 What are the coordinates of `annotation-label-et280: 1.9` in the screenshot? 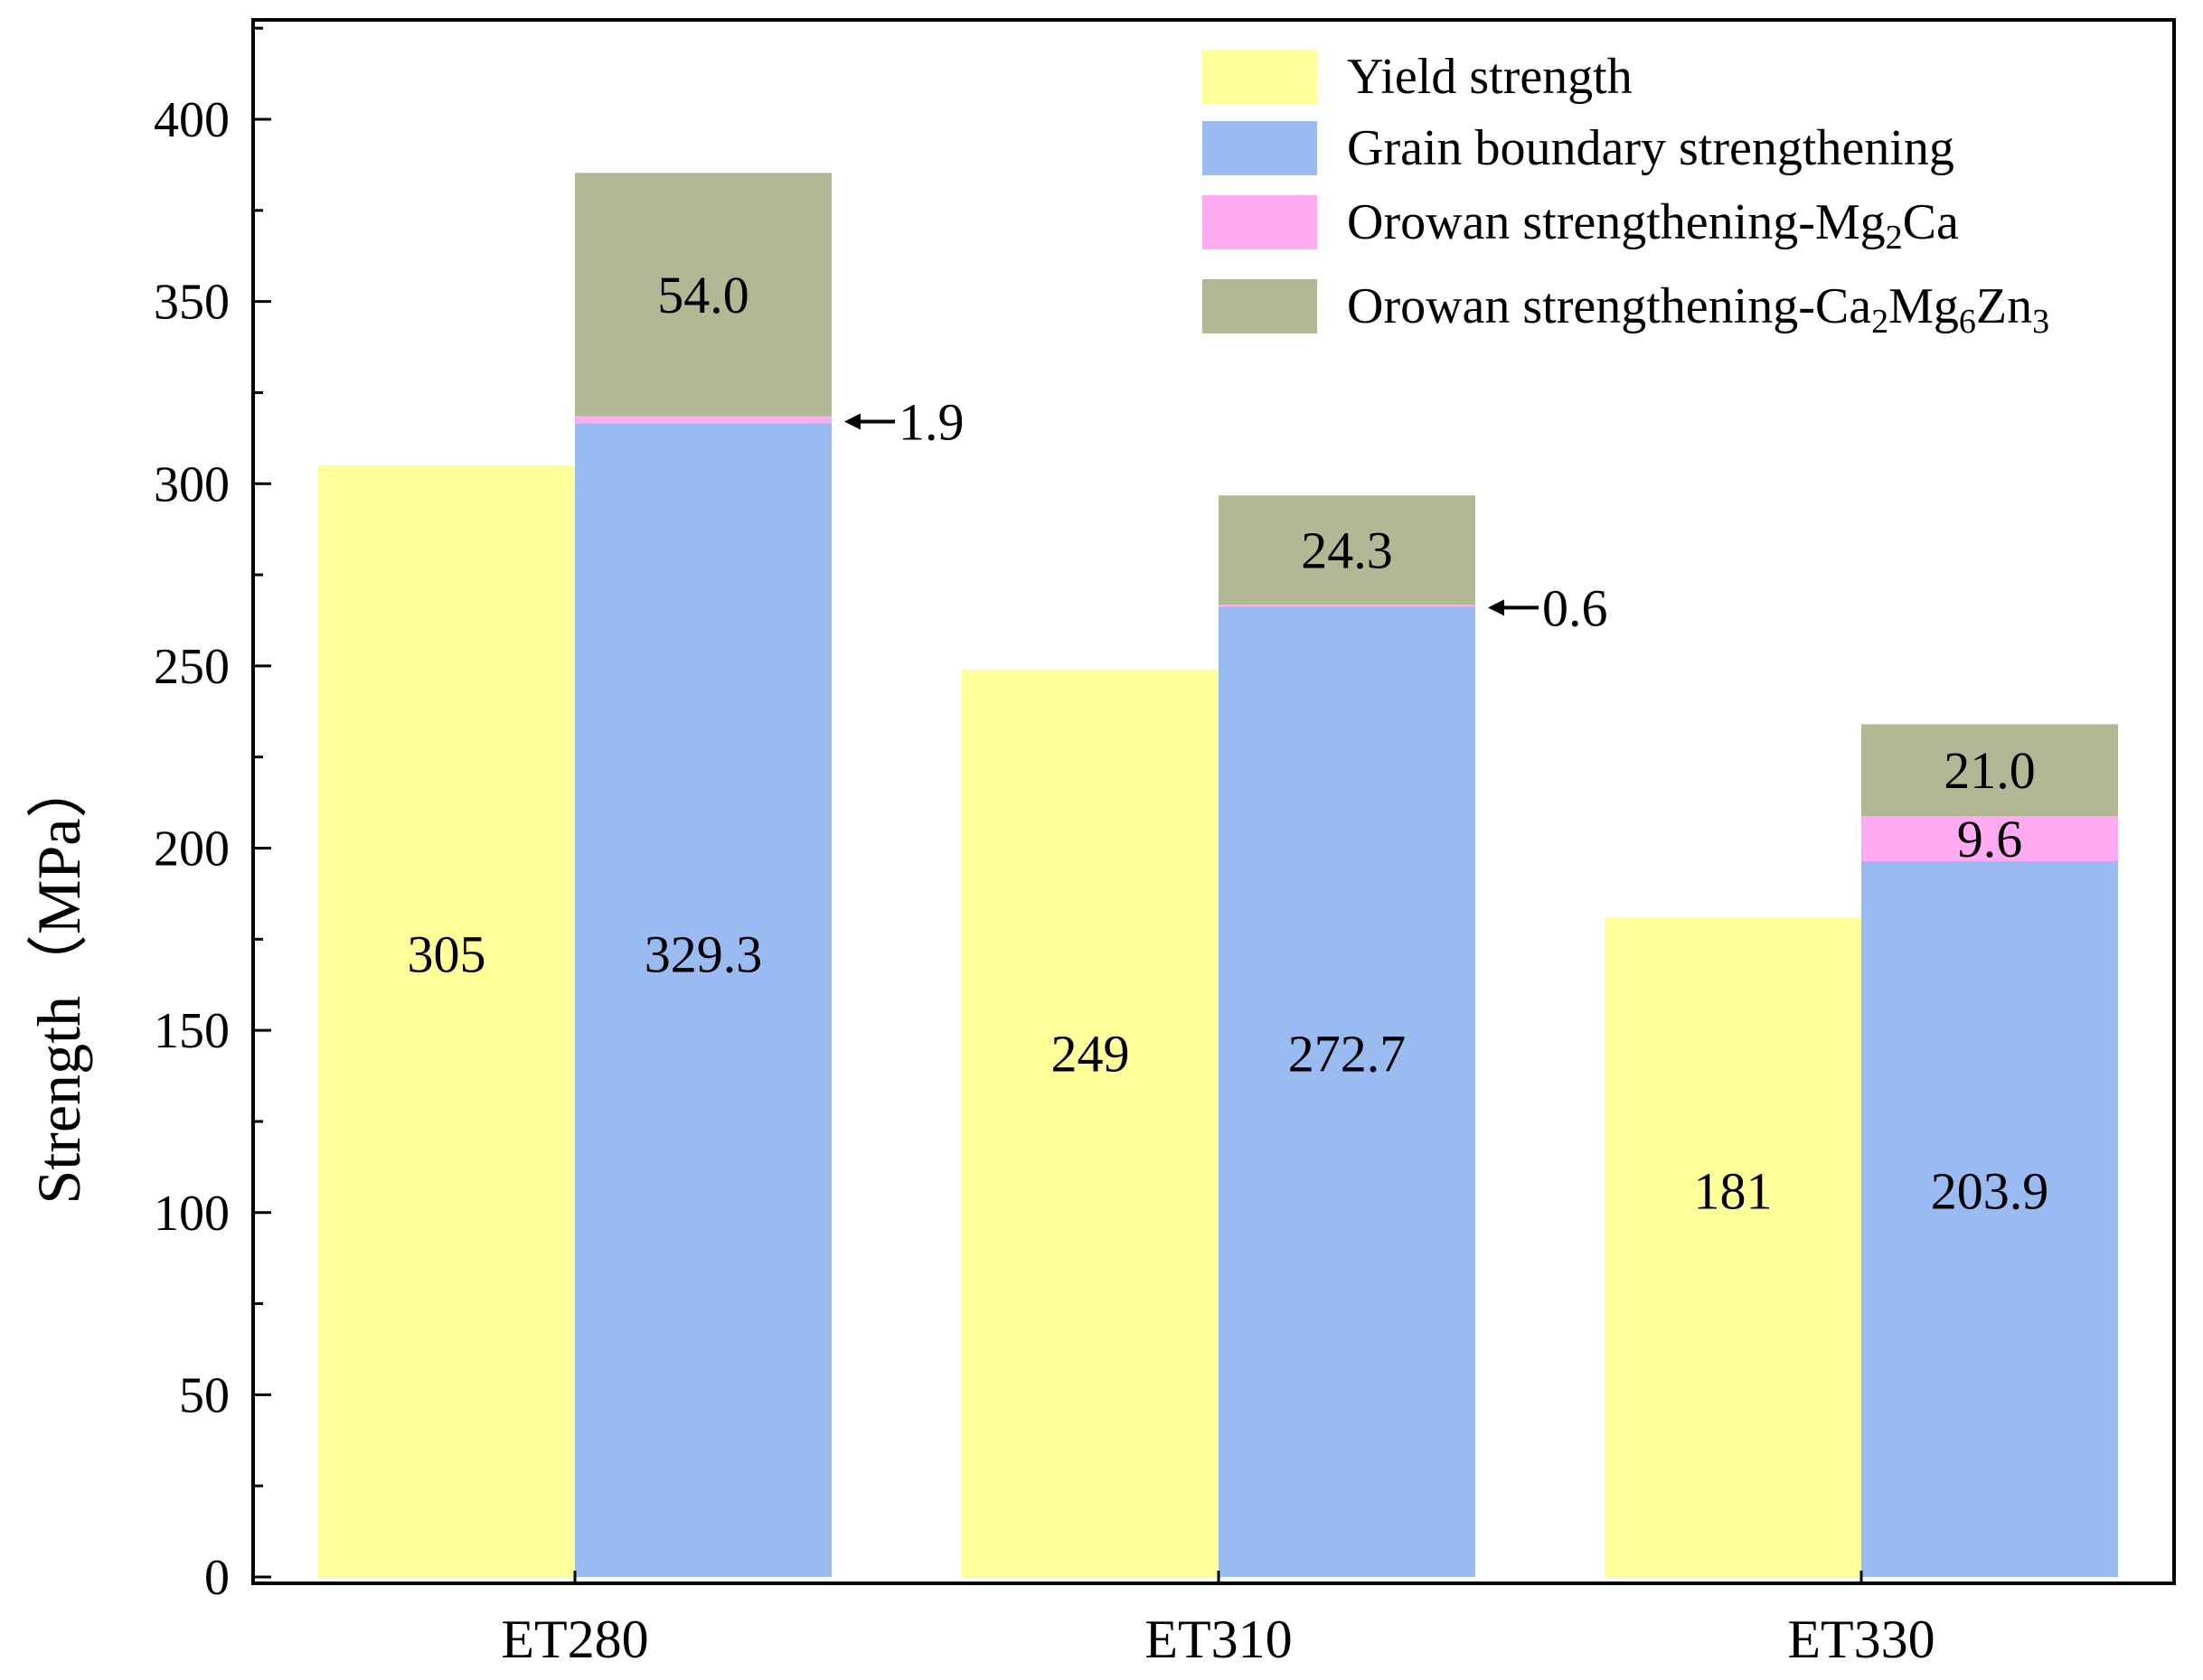 It's located at (932, 421).